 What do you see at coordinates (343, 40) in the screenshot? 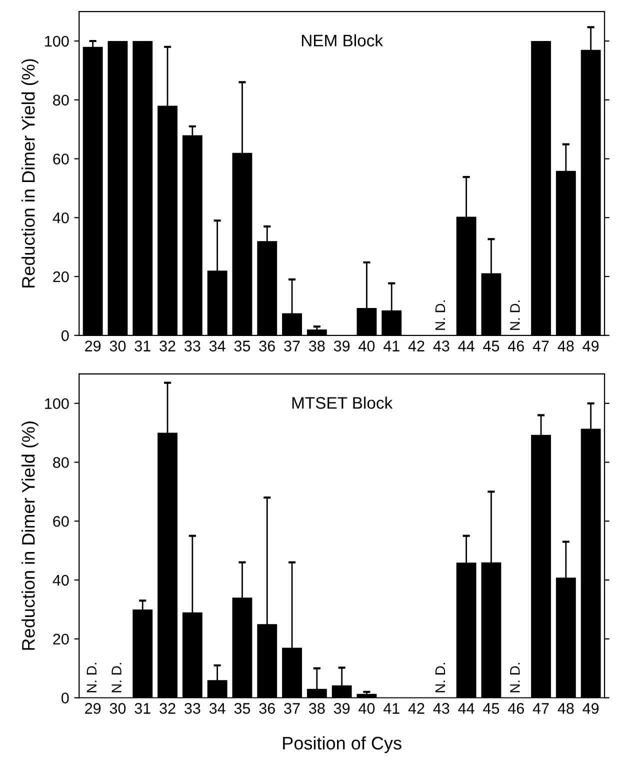
I see `text: NEM Block` at bounding box center [343, 40].